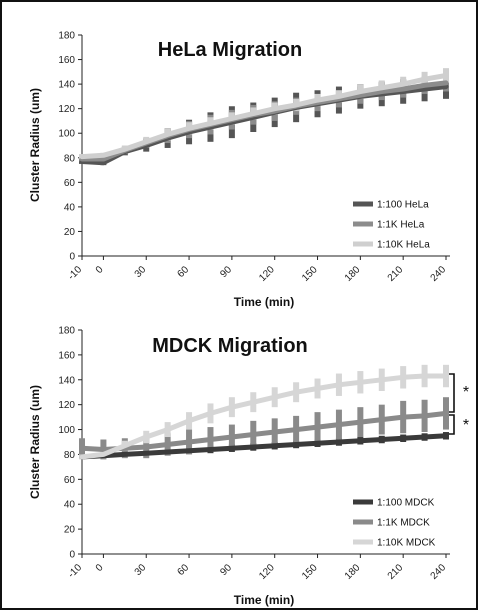 The width and height of the screenshot is (478, 610). Describe the element at coordinates (230, 346) in the screenshot. I see `chart-title: MDCK Migration` at that location.